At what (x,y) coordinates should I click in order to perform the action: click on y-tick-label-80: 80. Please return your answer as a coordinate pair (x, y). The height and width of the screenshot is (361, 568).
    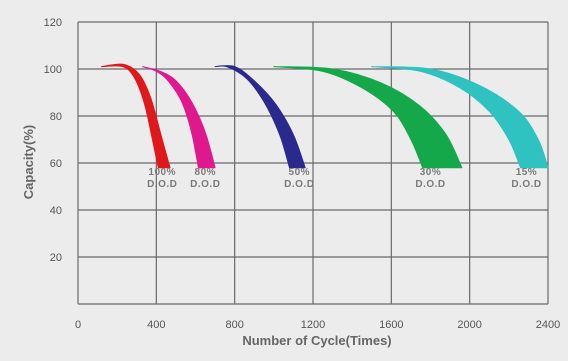
    Looking at the image, I should click on (56, 117).